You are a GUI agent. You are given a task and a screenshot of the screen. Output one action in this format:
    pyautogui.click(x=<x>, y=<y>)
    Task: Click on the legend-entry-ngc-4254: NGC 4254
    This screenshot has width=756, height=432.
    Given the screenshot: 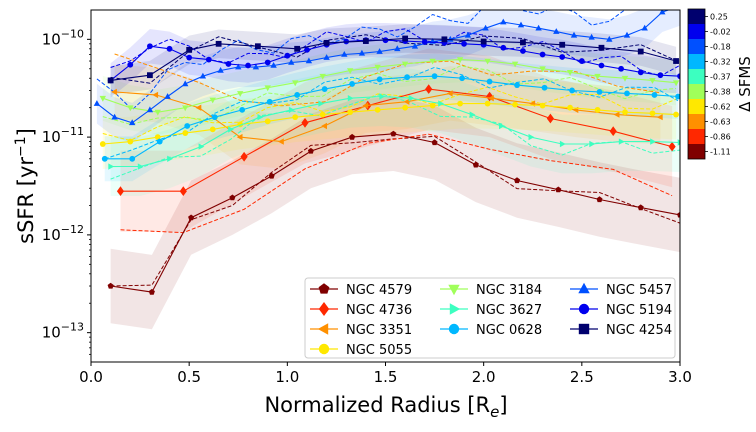 What is the action you would take?
    pyautogui.click(x=621, y=330)
    